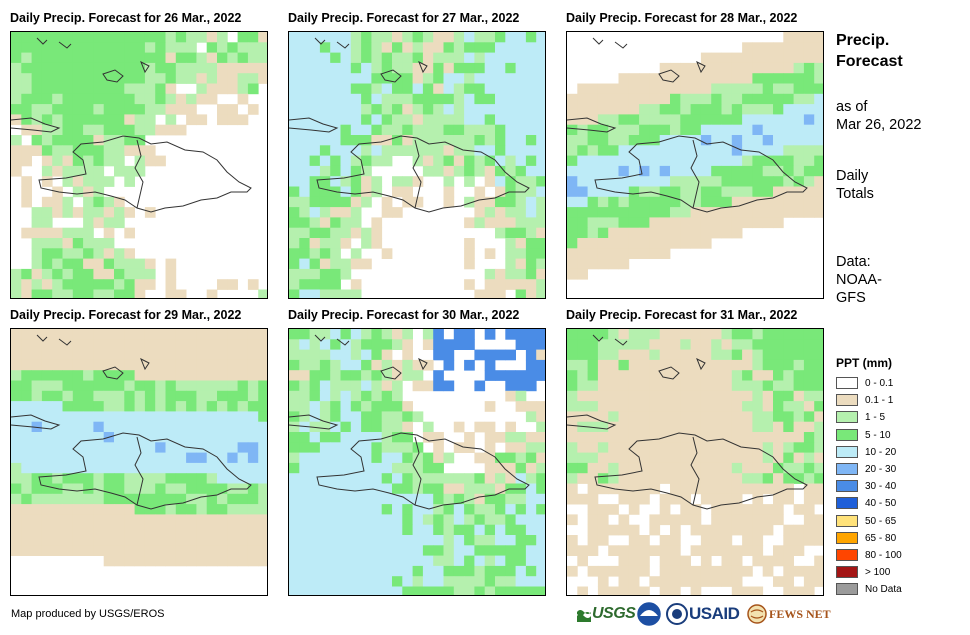 The width and height of the screenshot is (970, 635). I want to click on fewsnet-globe-icon, so click(757, 614).